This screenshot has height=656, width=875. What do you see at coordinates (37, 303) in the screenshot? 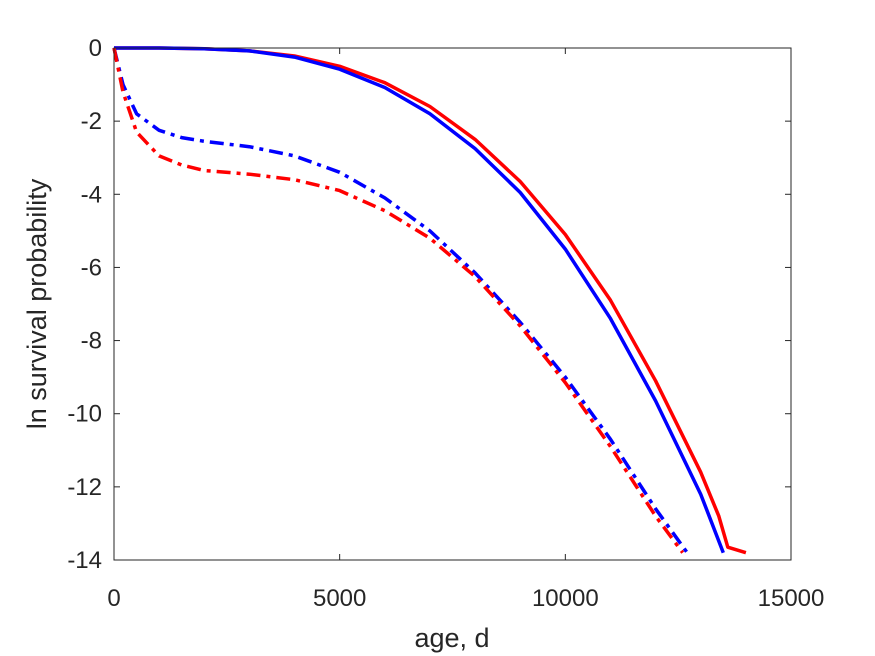
I see `y-axis-title: ln survival probability` at bounding box center [37, 303].